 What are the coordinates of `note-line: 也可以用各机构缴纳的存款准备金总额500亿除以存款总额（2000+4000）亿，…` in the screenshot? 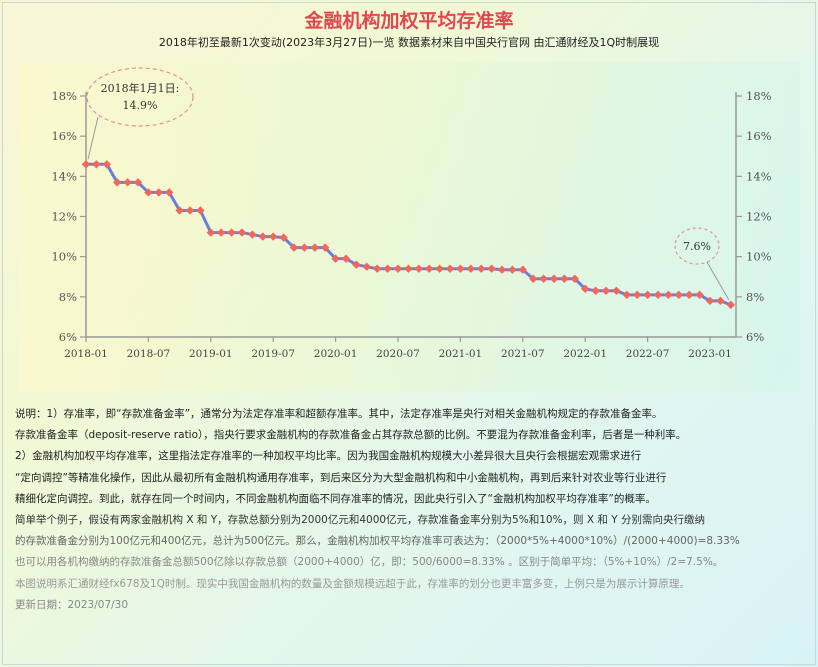 It's located at (369, 562).